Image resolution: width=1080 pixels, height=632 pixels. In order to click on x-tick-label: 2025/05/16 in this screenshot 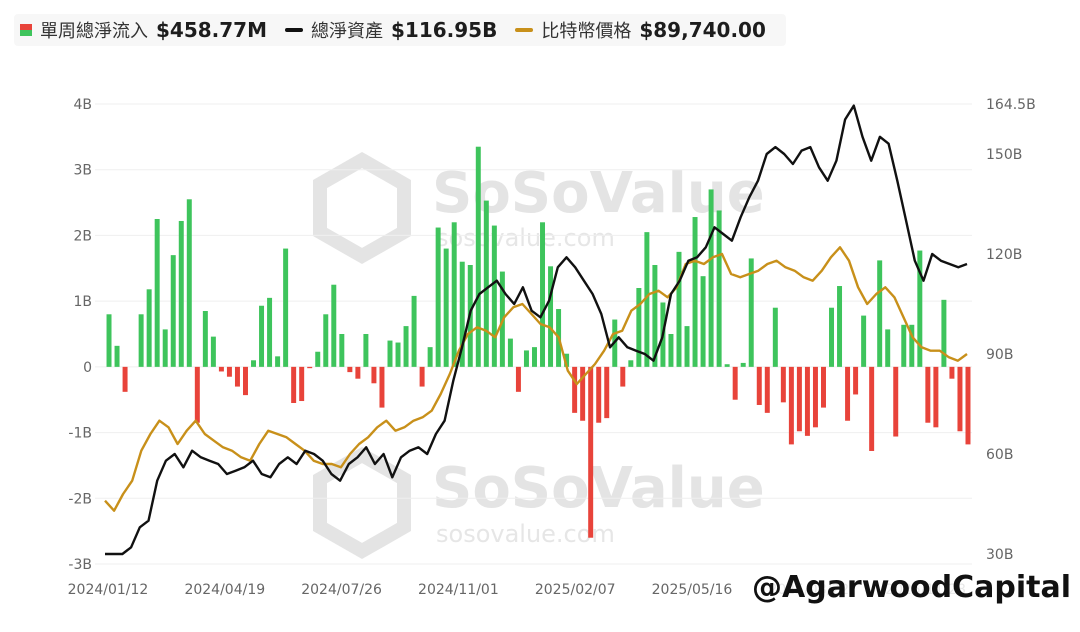, I will do `click(692, 590)`.